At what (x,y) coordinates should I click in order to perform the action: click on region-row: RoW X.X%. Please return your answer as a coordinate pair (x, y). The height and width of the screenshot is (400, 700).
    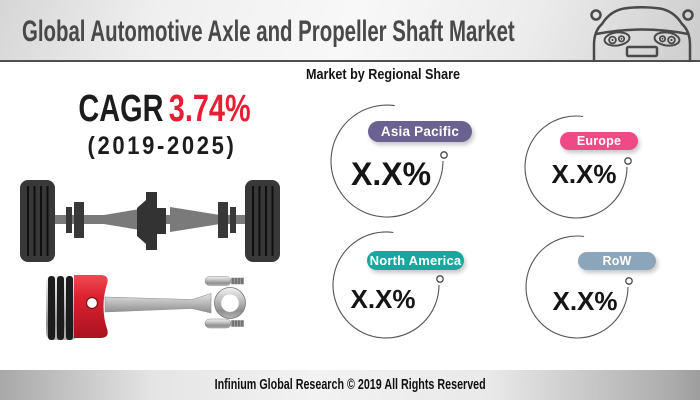
    Looking at the image, I should click on (582, 287).